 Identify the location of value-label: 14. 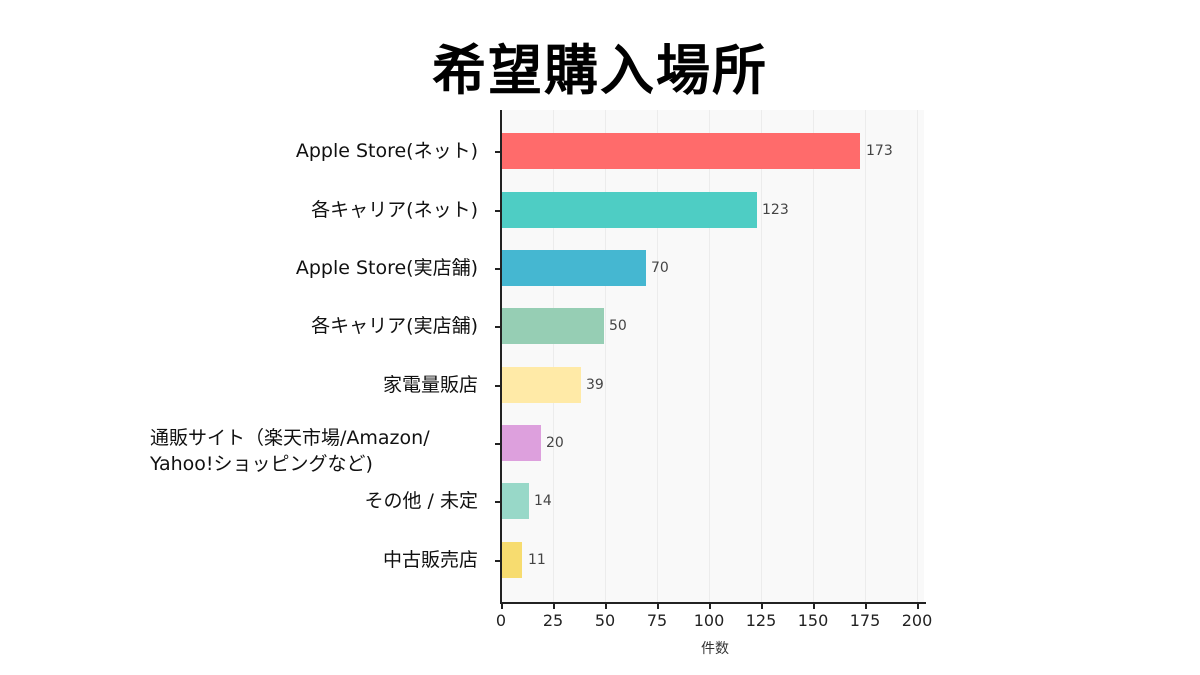
(543, 501).